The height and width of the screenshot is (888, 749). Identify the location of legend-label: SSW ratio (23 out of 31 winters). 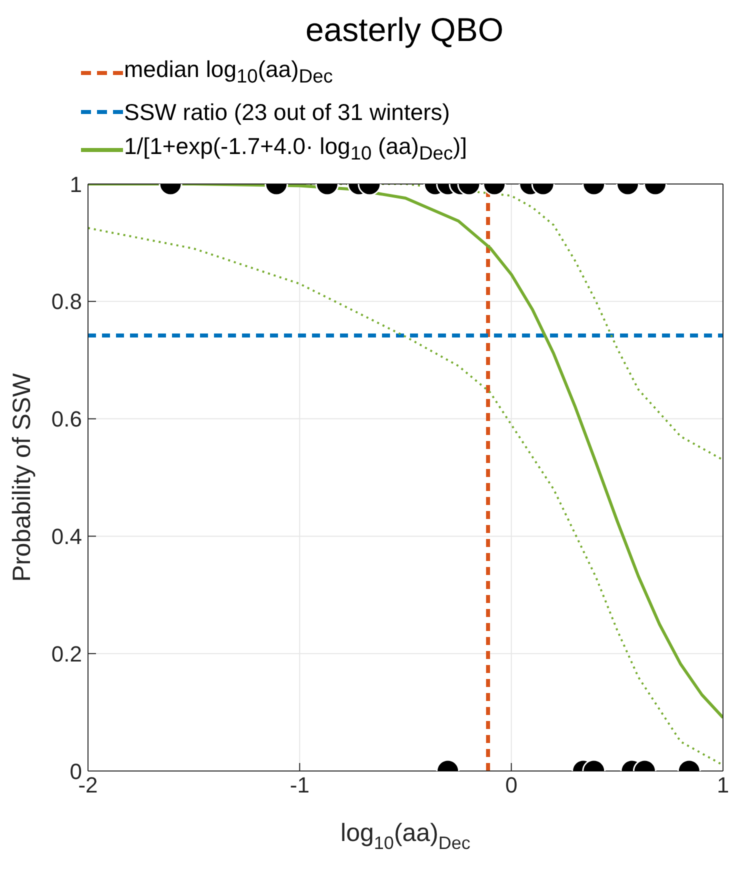
(287, 112).